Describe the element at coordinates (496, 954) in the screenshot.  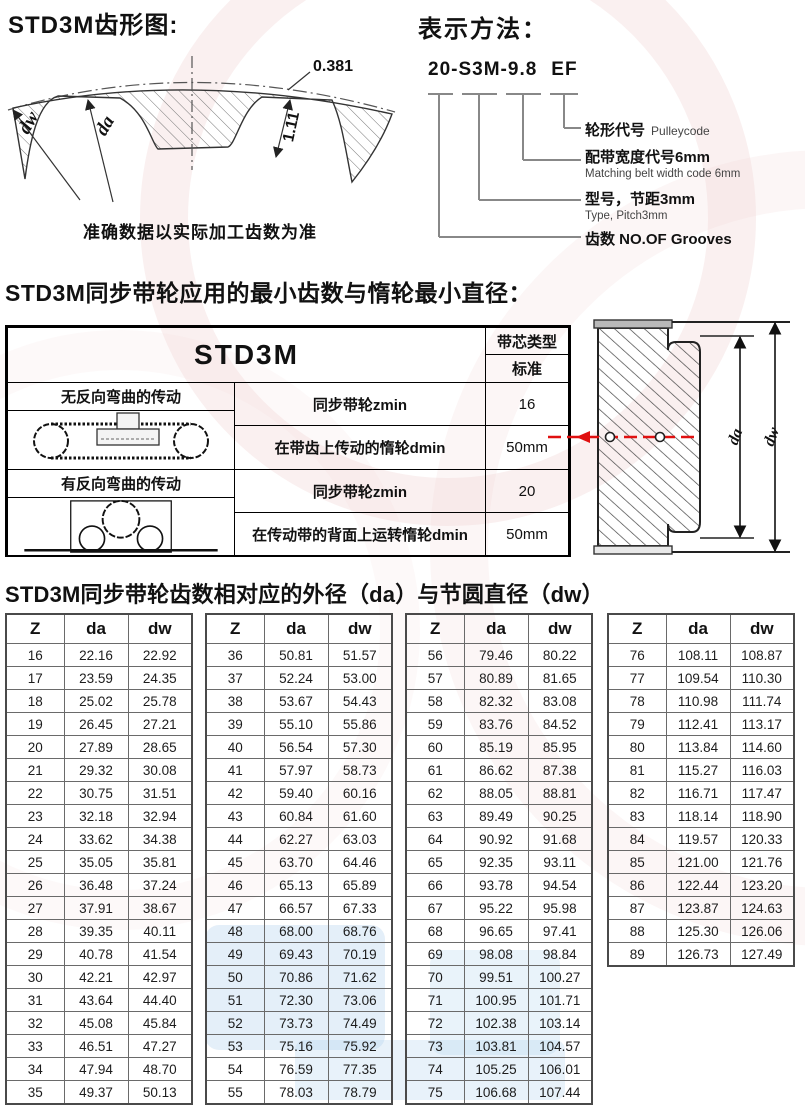
I see `table-cell: 98.08` at that location.